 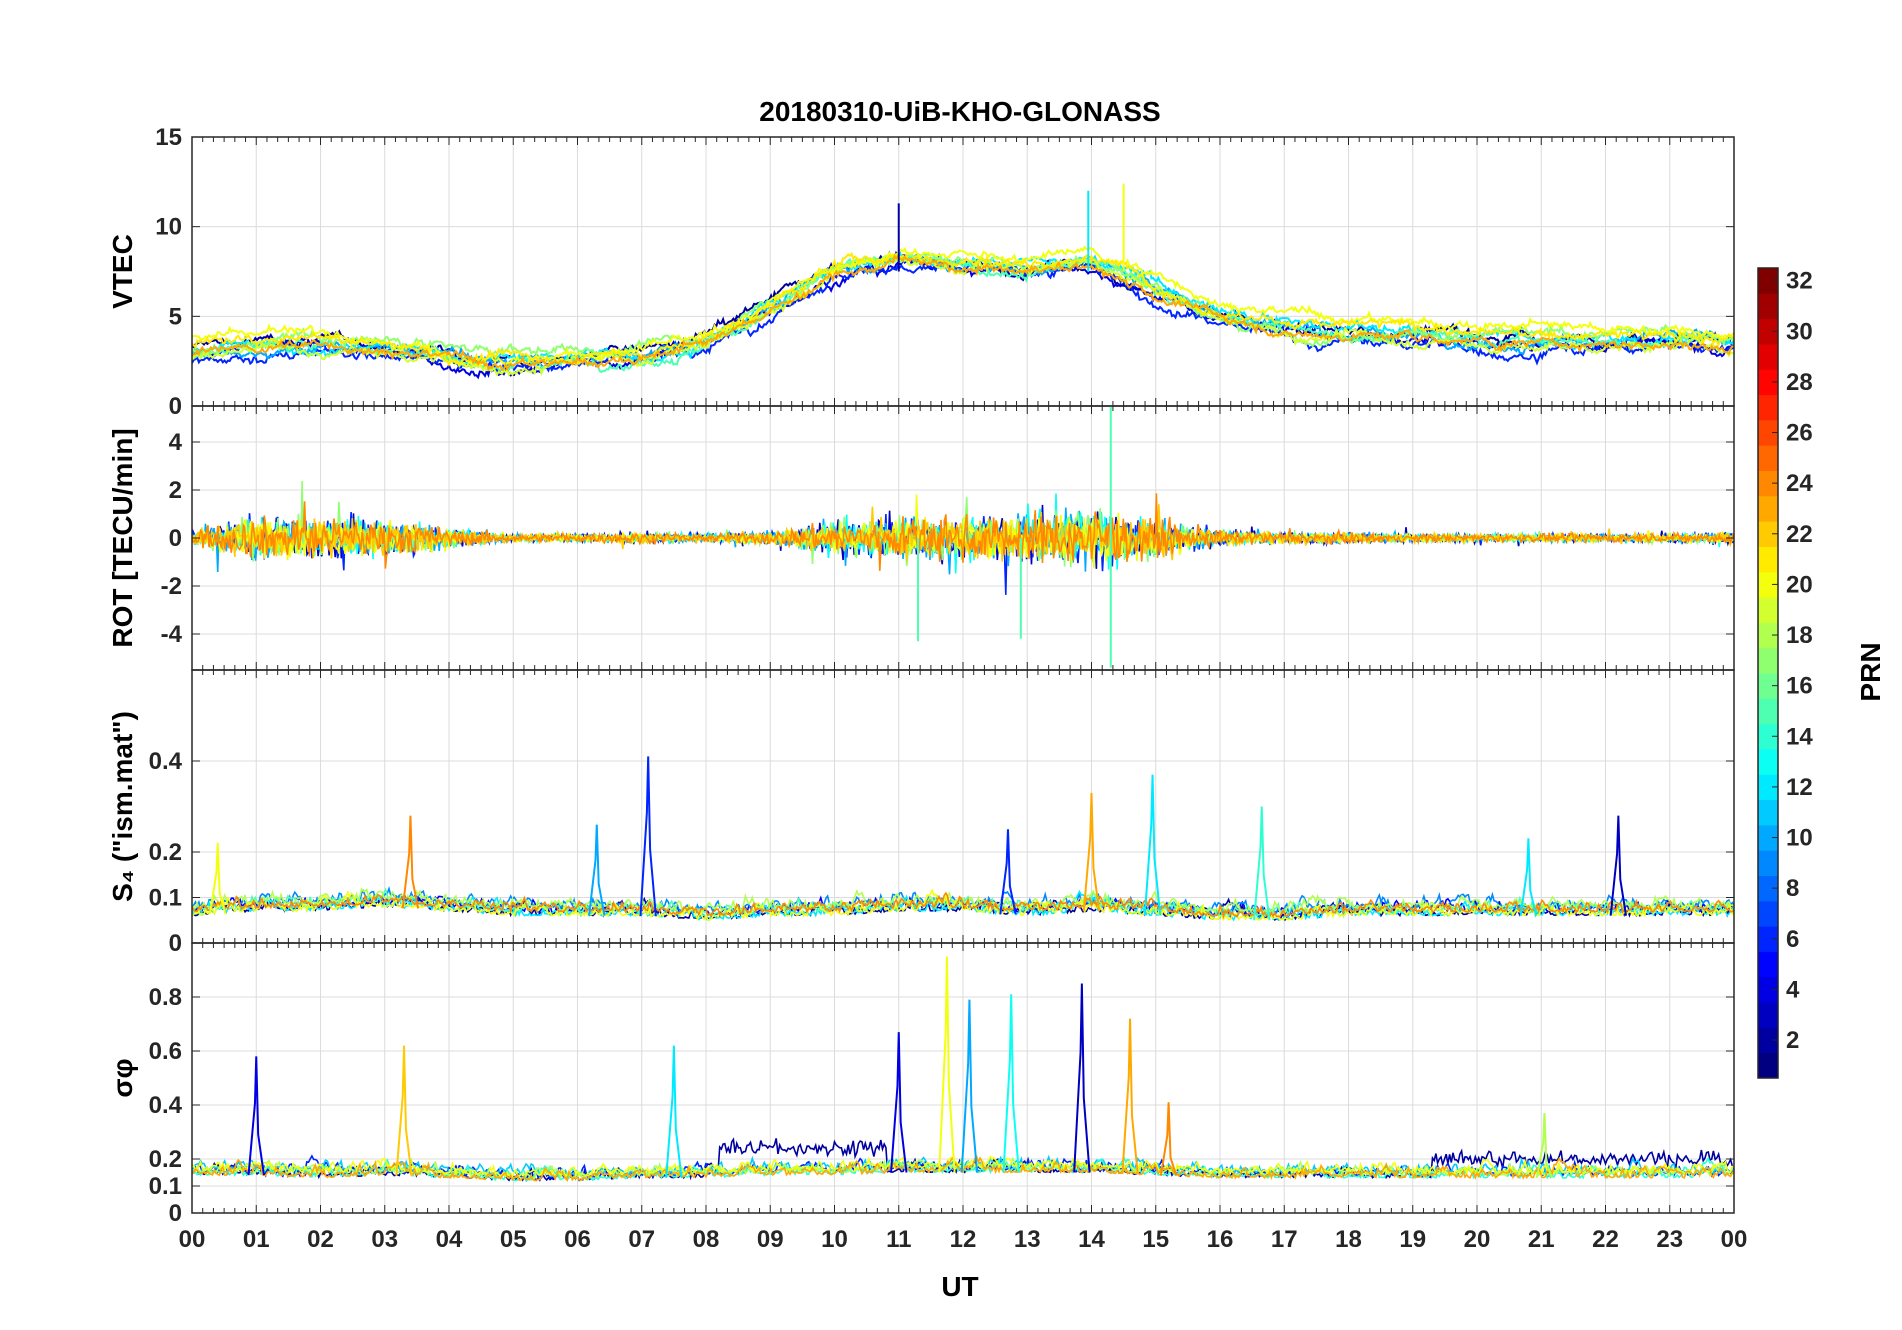 What do you see at coordinates (1792, 1040) in the screenshot?
I see `colorbar-tick-label: 2` at bounding box center [1792, 1040].